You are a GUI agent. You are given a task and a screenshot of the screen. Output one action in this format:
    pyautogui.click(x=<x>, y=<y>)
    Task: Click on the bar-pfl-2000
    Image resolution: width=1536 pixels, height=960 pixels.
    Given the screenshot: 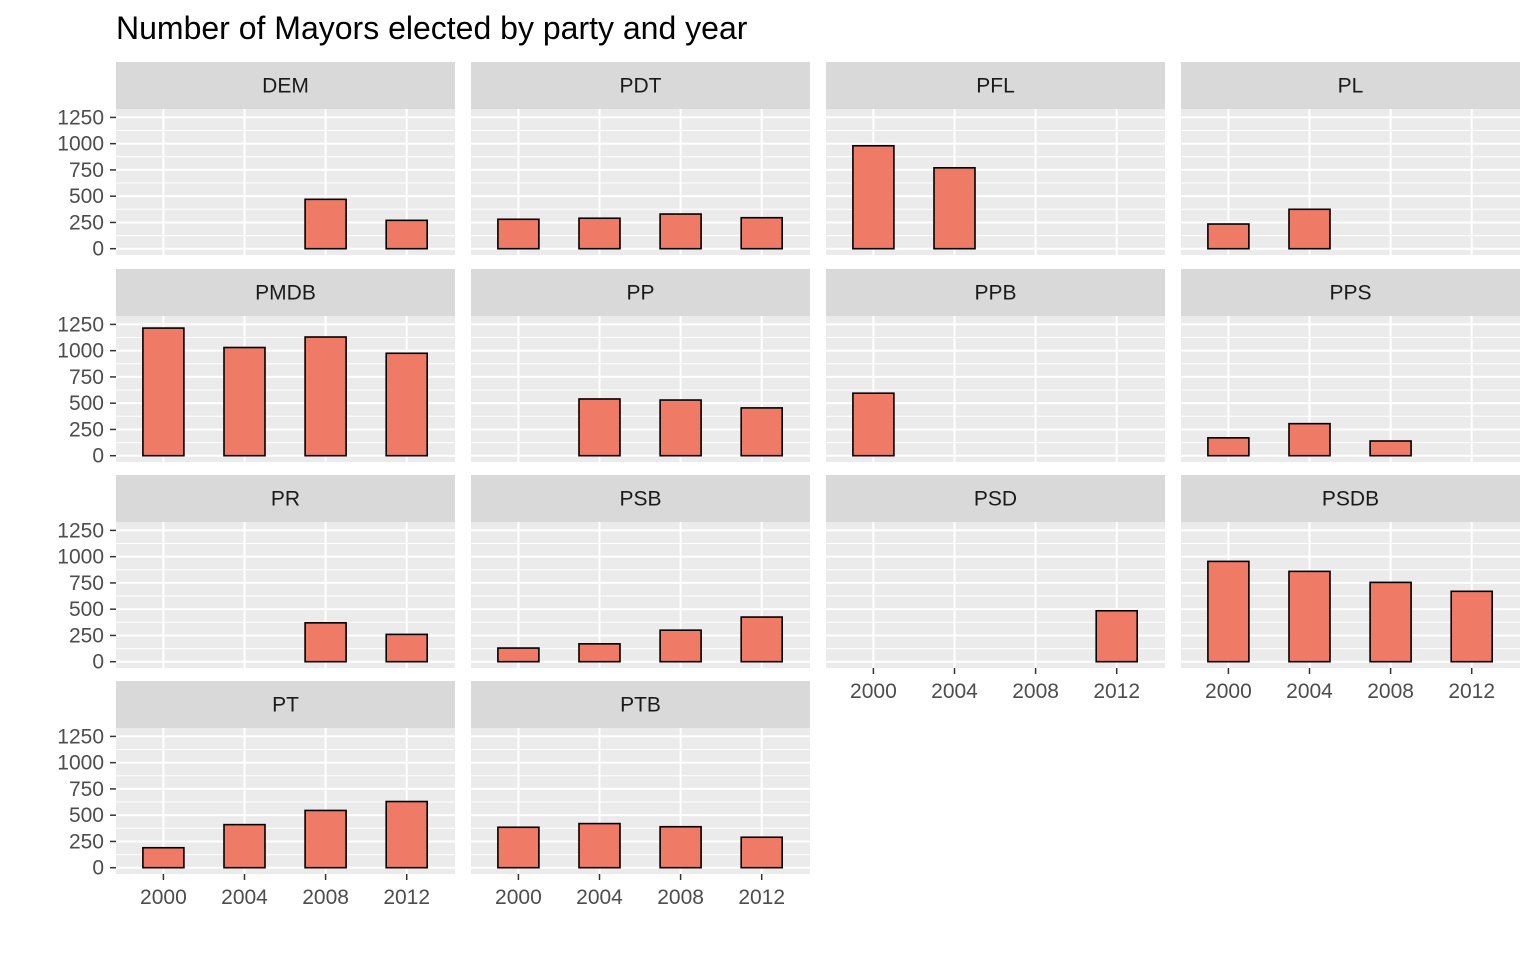 What is the action you would take?
    pyautogui.click(x=873, y=197)
    